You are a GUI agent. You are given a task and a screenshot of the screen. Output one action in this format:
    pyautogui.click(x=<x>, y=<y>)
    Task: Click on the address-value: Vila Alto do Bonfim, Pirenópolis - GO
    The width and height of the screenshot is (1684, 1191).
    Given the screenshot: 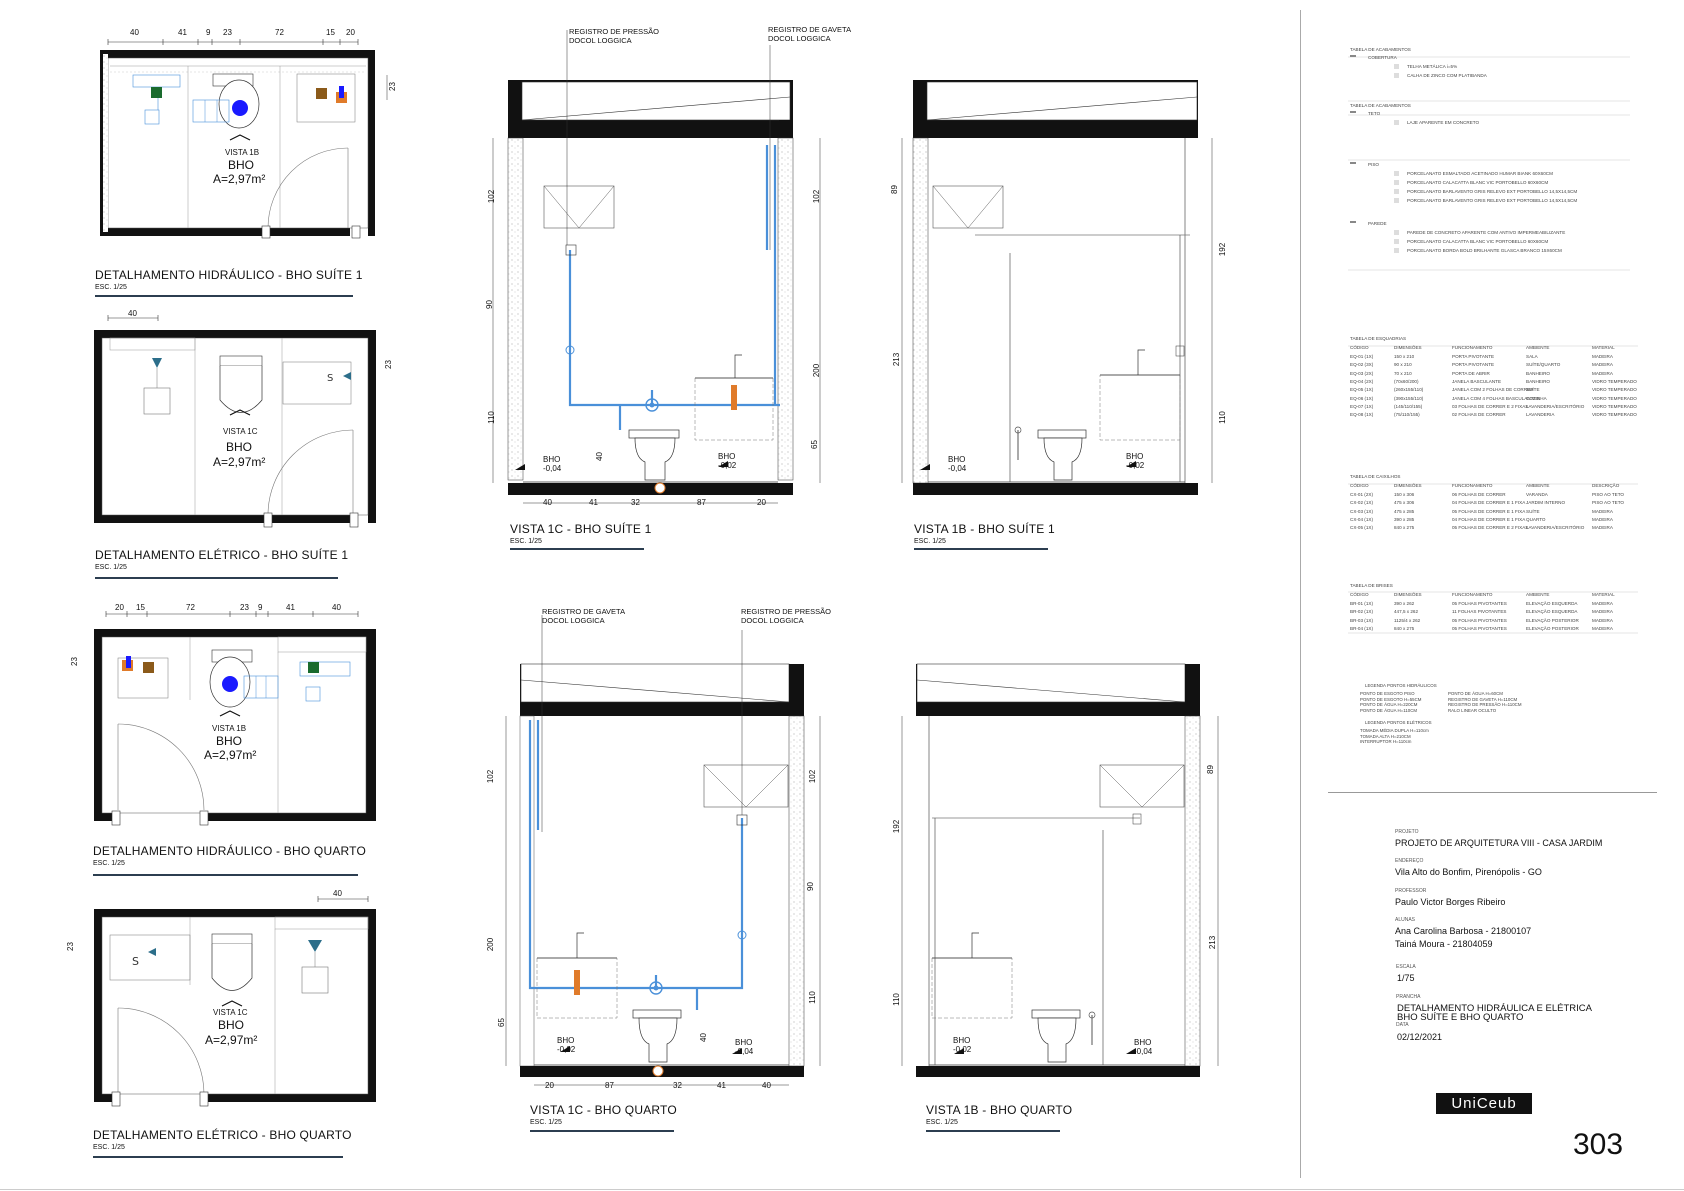 What is the action you would take?
    pyautogui.click(x=1468, y=872)
    